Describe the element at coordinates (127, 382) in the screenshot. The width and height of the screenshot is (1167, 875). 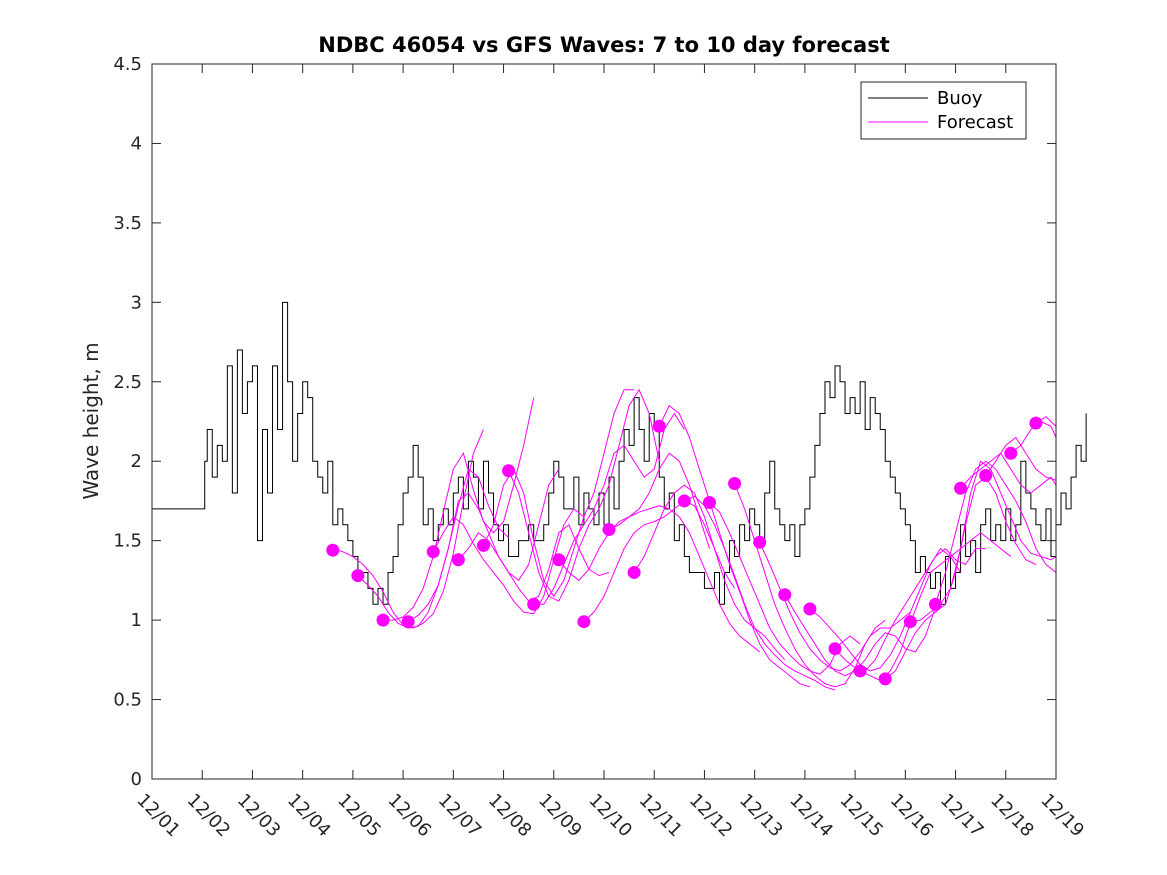
I see `y-tick-label: 2.5` at that location.